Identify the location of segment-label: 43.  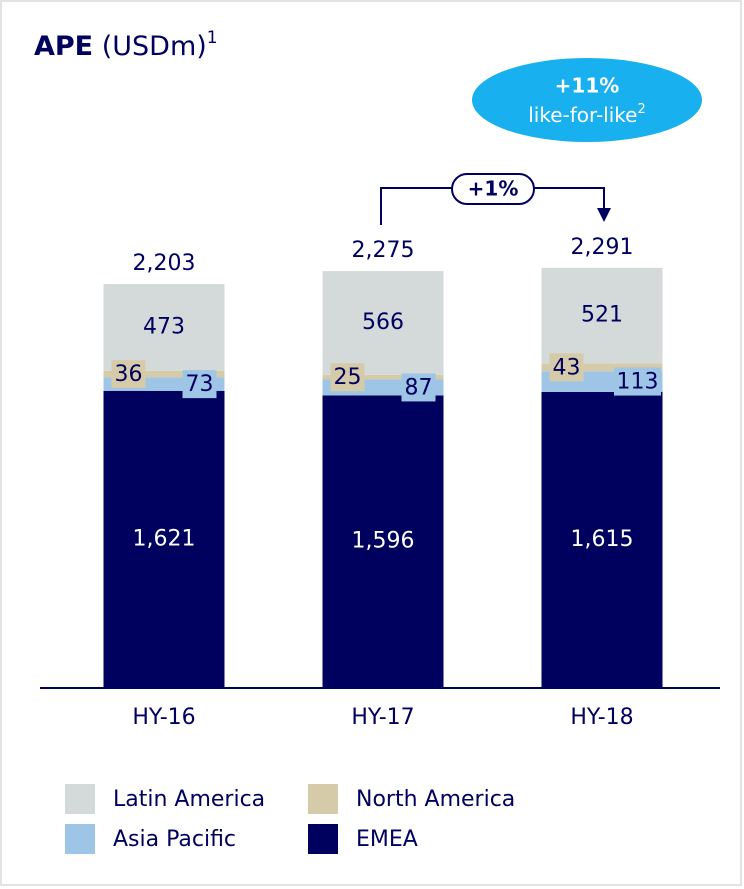
(567, 367).